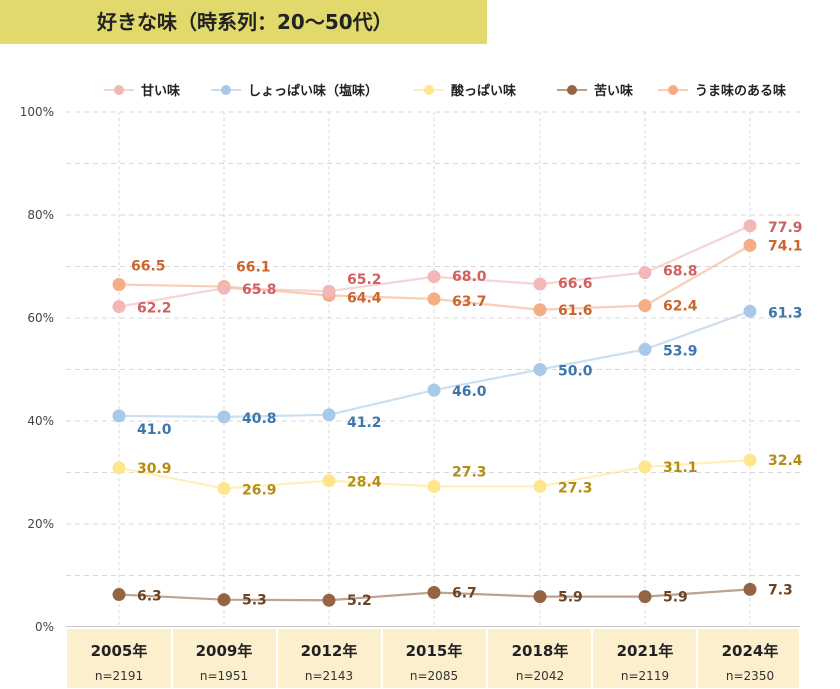  What do you see at coordinates (680, 272) in the screenshot?
I see `data-label: 68.8` at bounding box center [680, 272].